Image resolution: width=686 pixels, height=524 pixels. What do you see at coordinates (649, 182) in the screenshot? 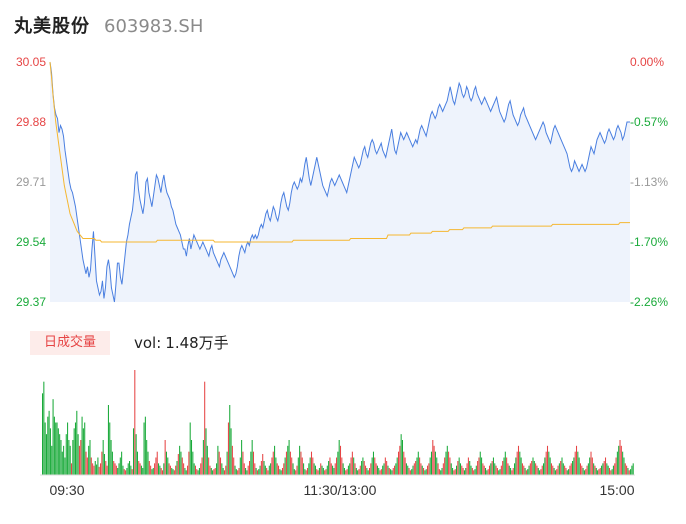
I see `y-right-tick-label: -1.13%` at bounding box center [649, 182].